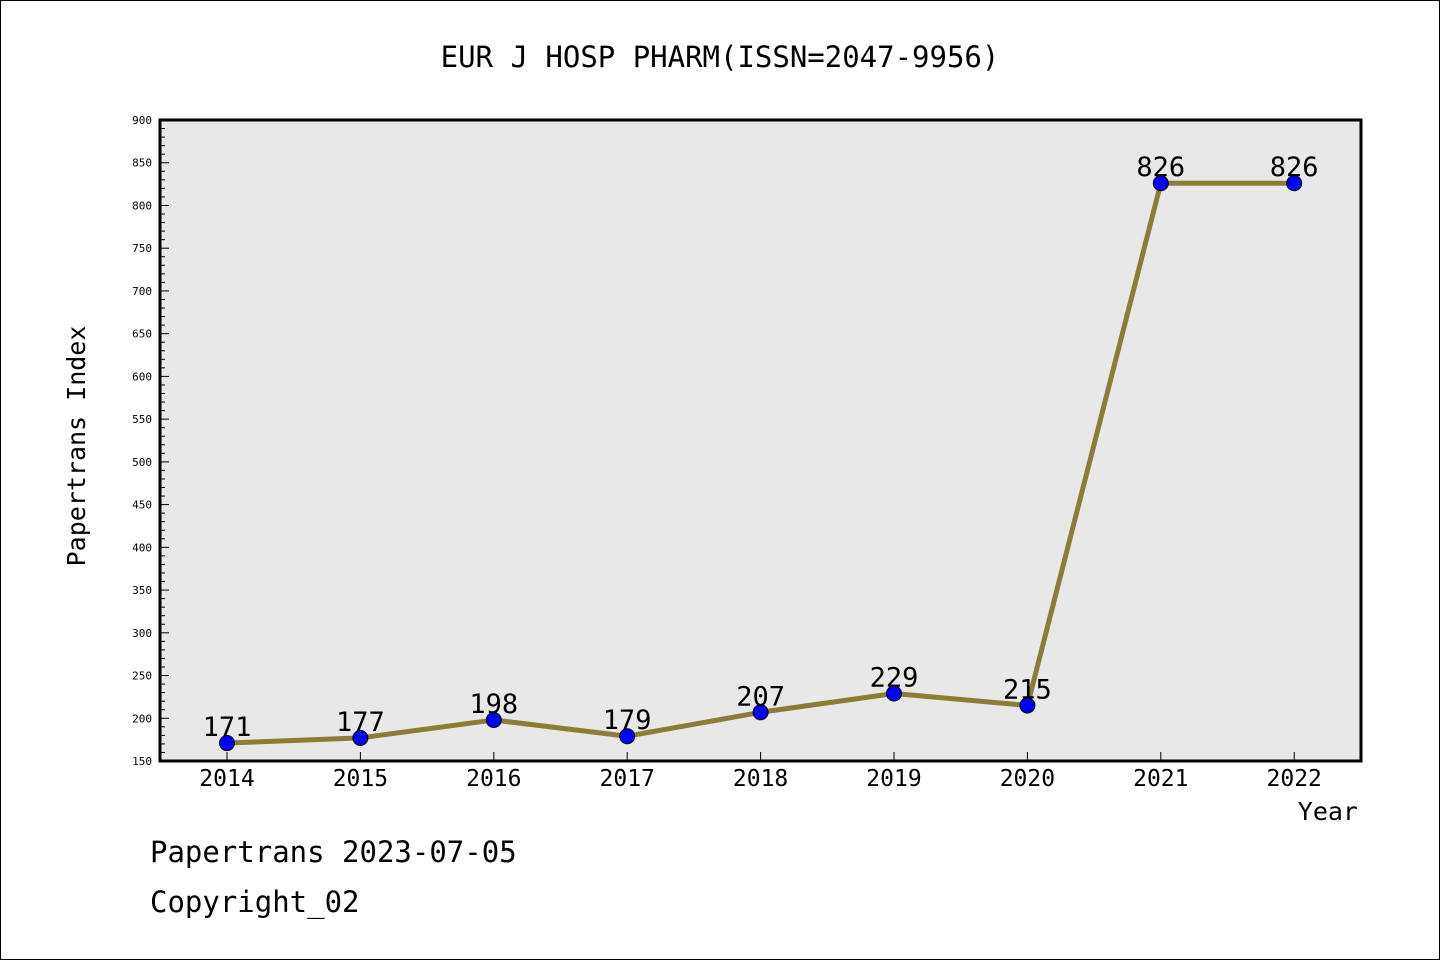 The image size is (1440, 960). What do you see at coordinates (894, 677) in the screenshot?
I see `data-label: 229` at bounding box center [894, 677].